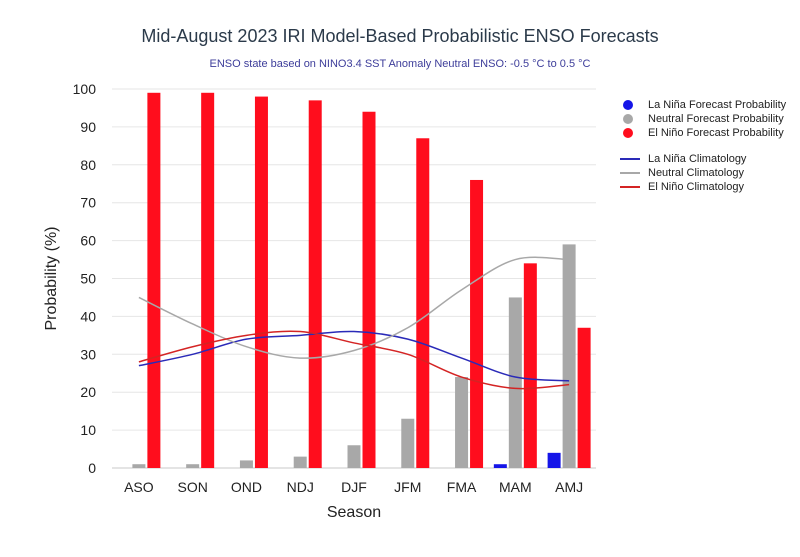 Image resolution: width=800 pixels, height=557 pixels. I want to click on legend-item-el-nino-forecast: El Niño Forecast Probability, so click(703, 133).